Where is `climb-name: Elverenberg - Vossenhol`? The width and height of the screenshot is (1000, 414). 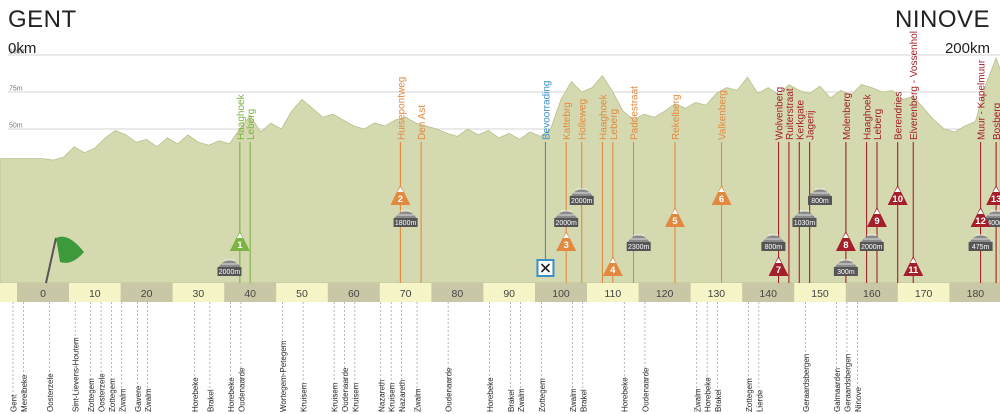
climb-name: Elverenberg - Vossenhol is located at coordinates (914, 85).